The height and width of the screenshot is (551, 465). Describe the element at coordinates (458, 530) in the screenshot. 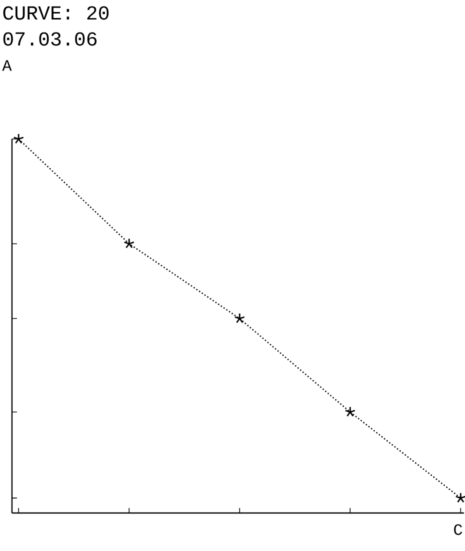

I see `x-axis-title: C` at that location.